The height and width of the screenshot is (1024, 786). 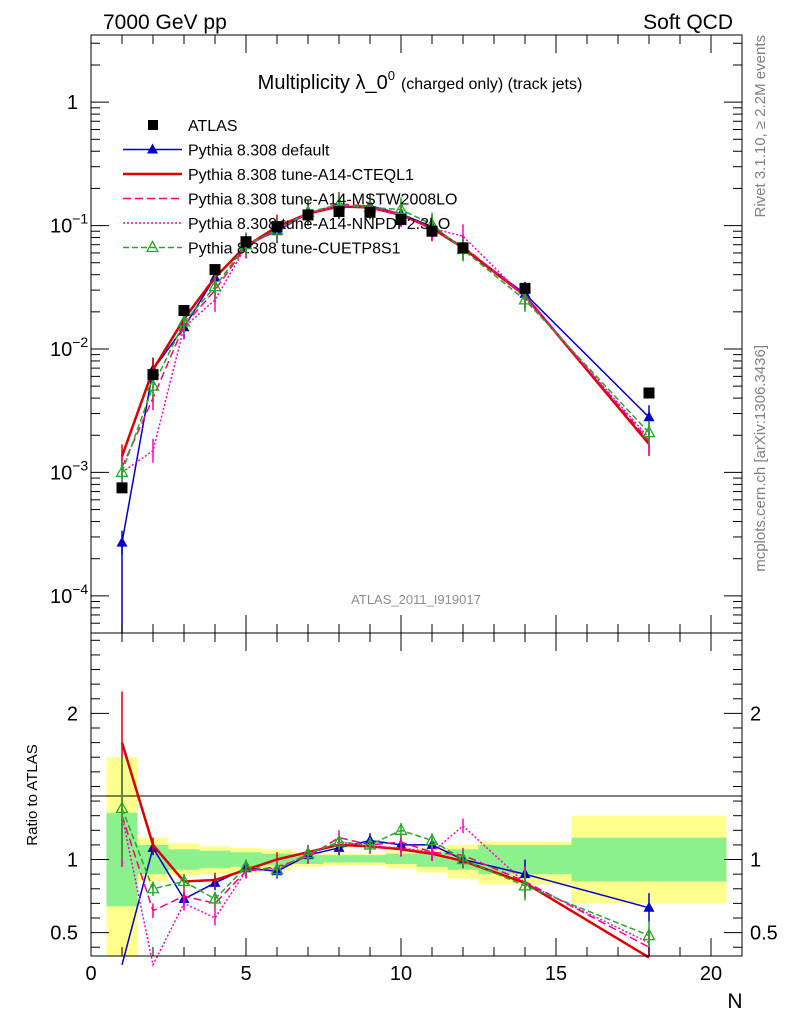 What do you see at coordinates (556, 974) in the screenshot?
I see `x-tick-label: 15` at bounding box center [556, 974].